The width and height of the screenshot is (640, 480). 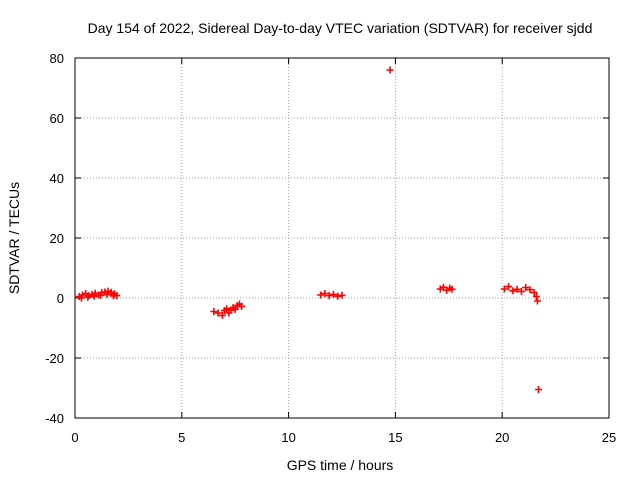 What do you see at coordinates (340, 465) in the screenshot?
I see `x-axis-title: GPS time / hours` at bounding box center [340, 465].